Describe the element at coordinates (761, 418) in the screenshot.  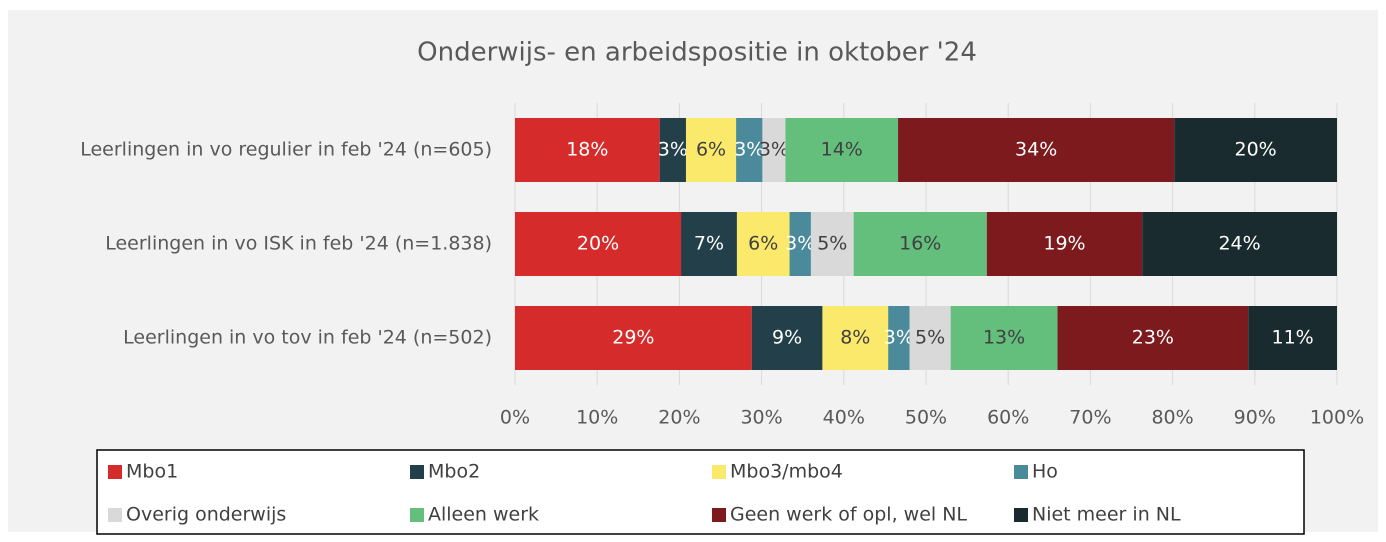
I see `x-tick-label: 30%` at that location.